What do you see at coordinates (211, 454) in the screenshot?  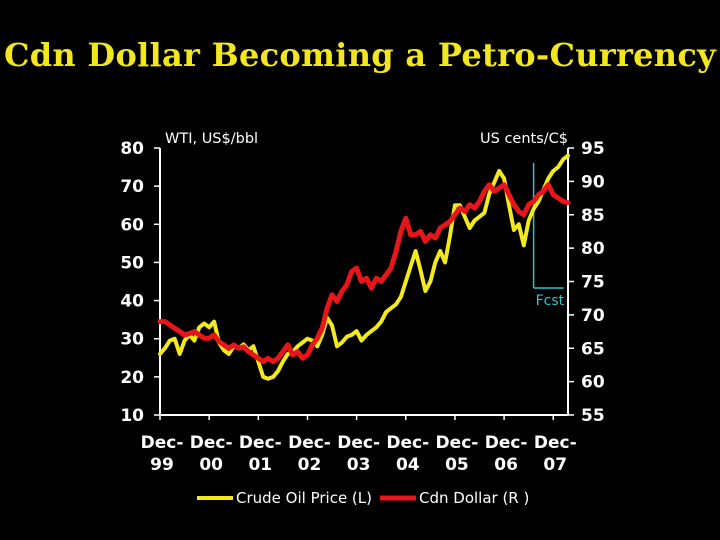 I see `x-tick-label: Dec-00` at bounding box center [211, 454].